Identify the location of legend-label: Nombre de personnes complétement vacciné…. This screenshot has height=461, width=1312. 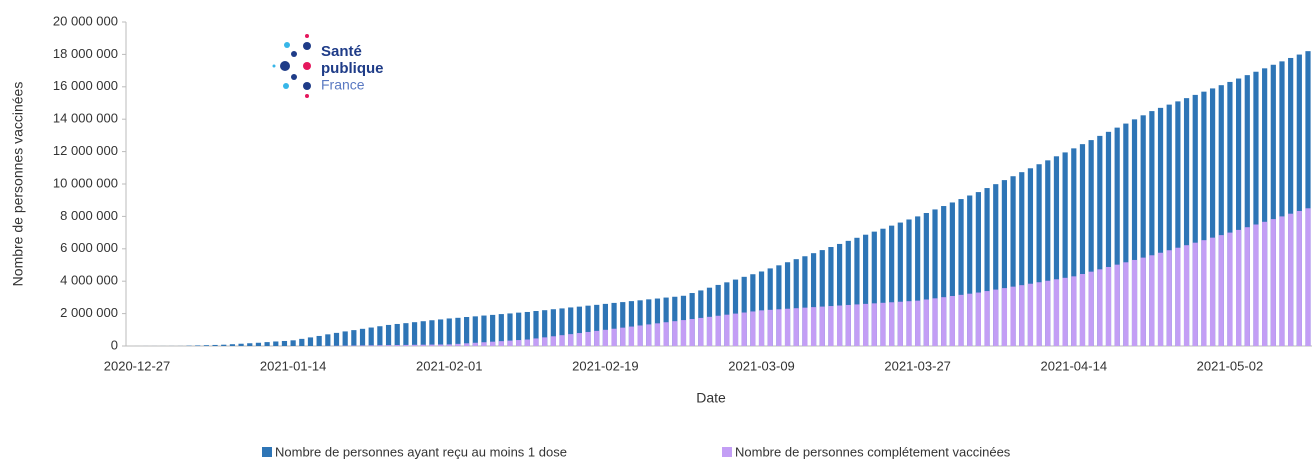
(873, 451).